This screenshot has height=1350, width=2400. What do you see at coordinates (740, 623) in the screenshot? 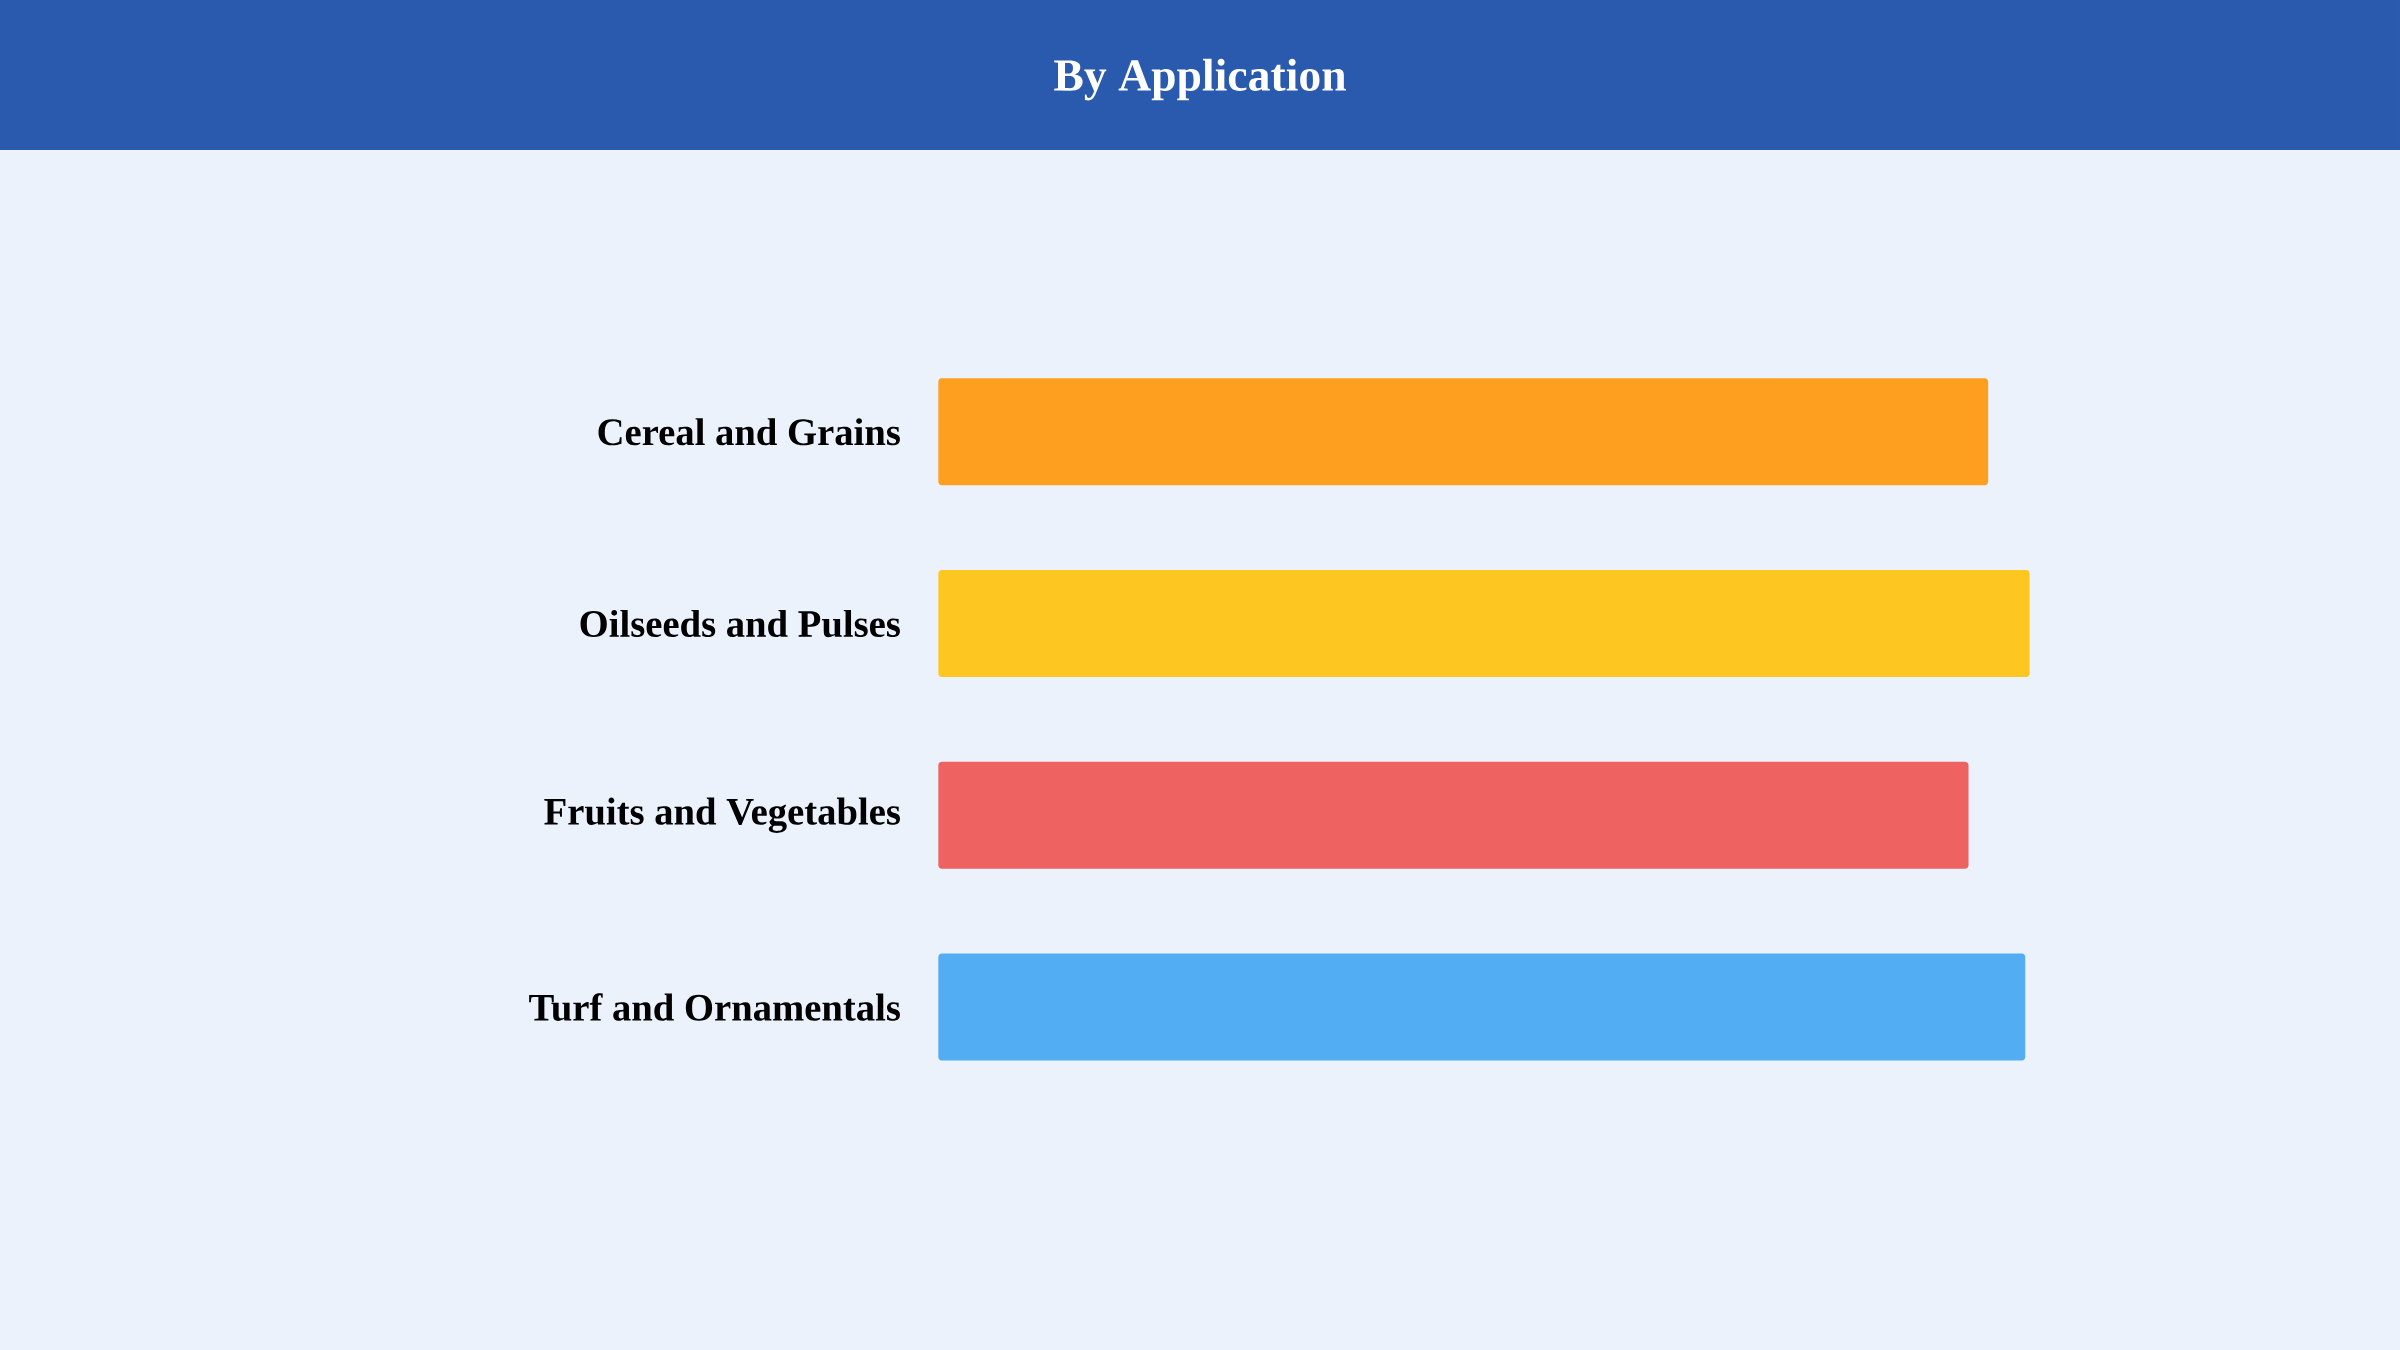
I see `y-tick-label: Oilseeds and Pulses` at bounding box center [740, 623].